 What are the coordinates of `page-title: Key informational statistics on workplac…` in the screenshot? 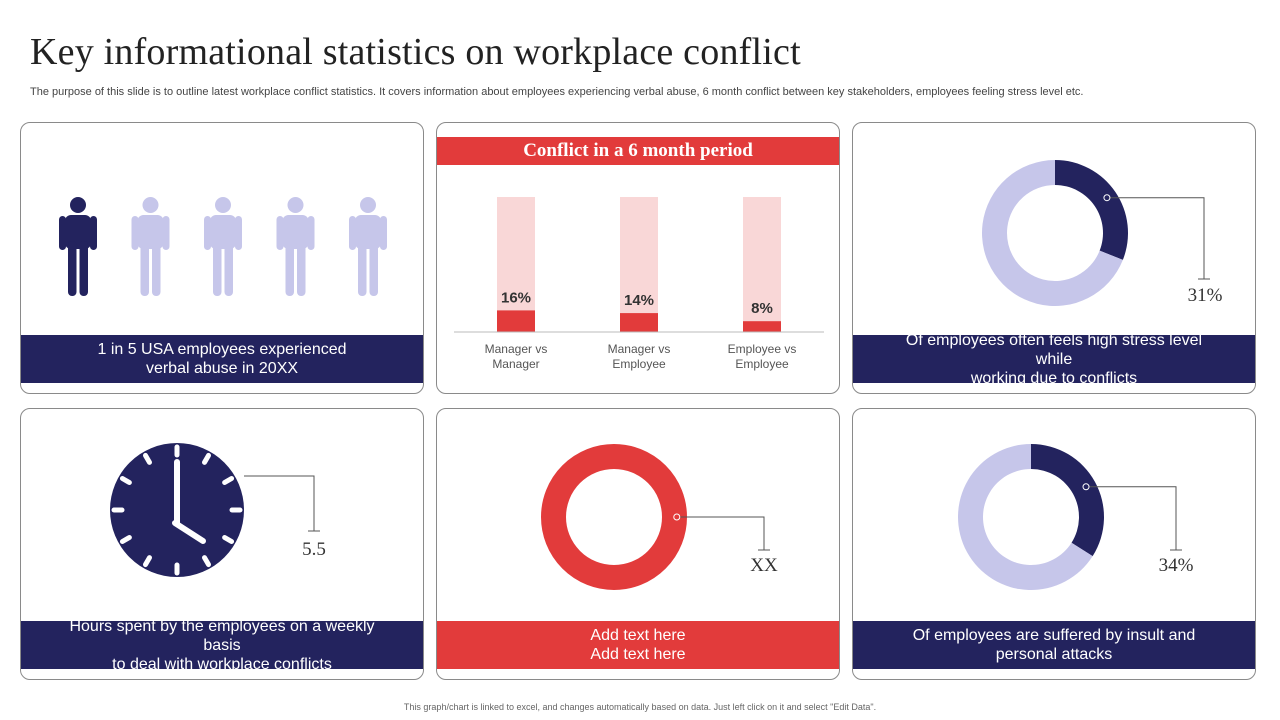 It's located at (415, 52).